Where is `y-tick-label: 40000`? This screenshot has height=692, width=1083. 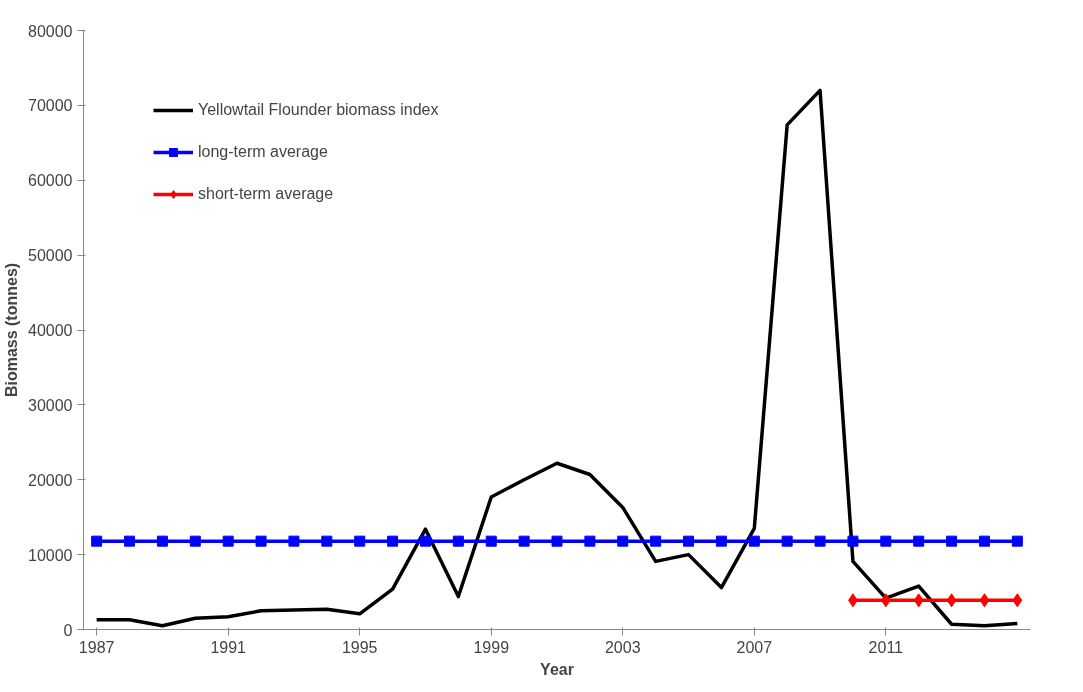 y-tick-label: 40000 is located at coordinates (50, 330).